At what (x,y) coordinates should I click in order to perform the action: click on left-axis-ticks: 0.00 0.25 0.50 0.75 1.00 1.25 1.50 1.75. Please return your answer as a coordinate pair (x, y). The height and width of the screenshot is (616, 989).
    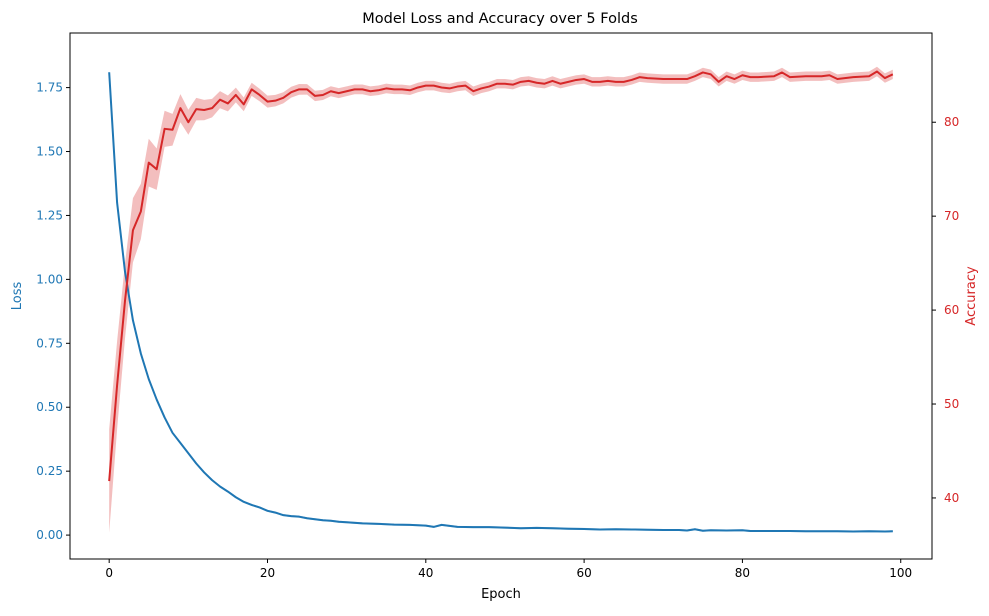
    Looking at the image, I should click on (53, 311).